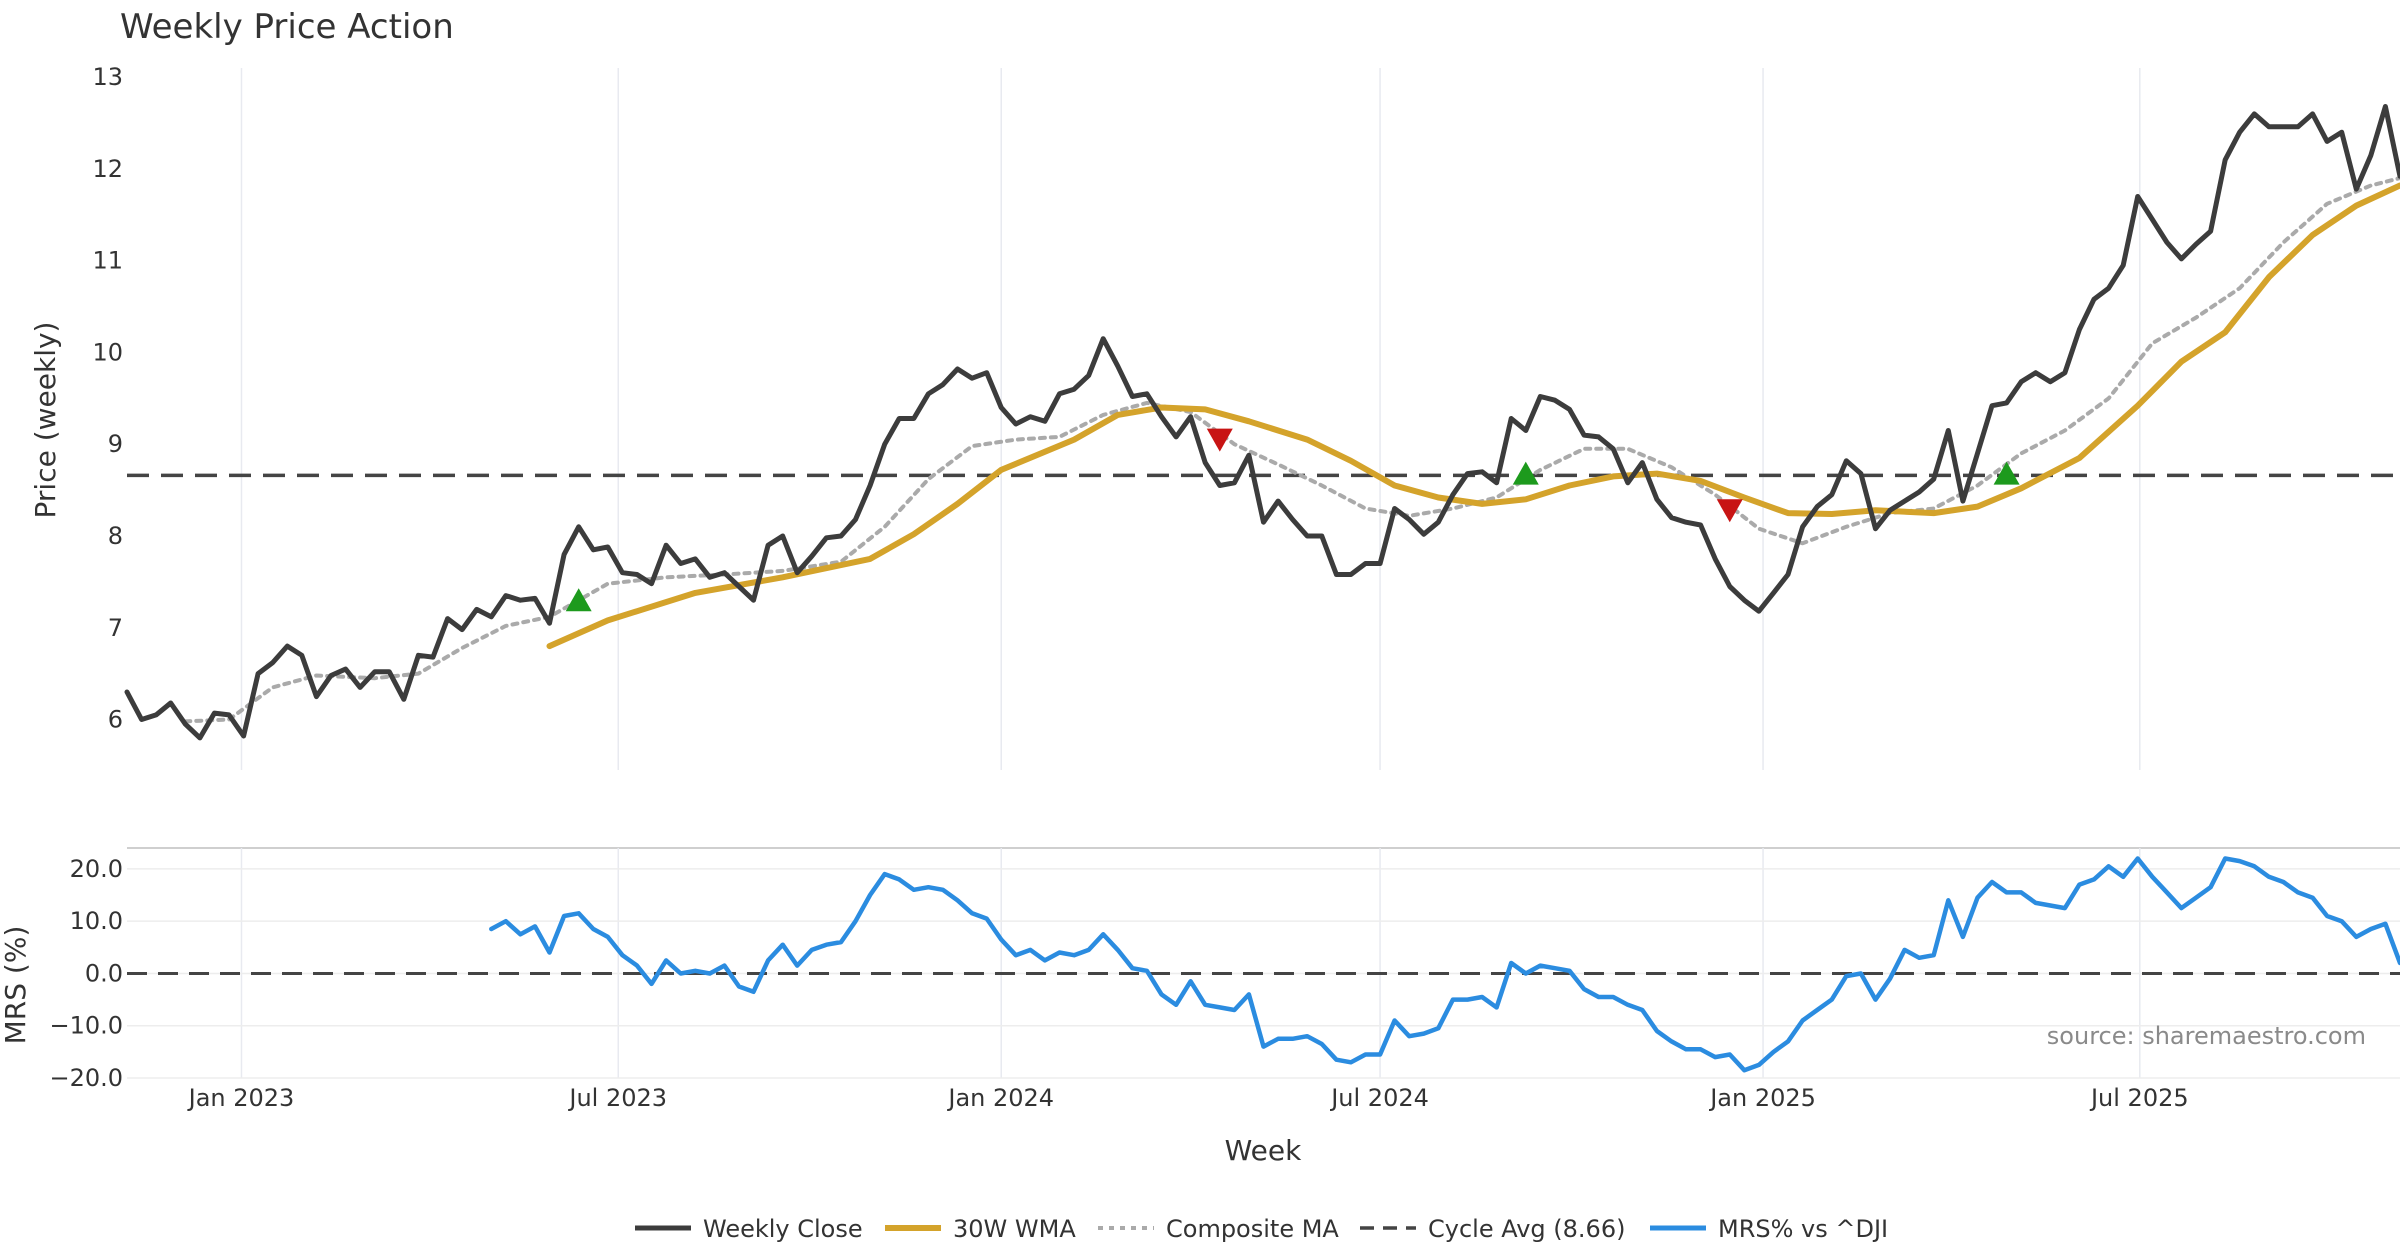 This screenshot has height=1260, width=2400. Describe the element at coordinates (2139, 1098) in the screenshot. I see `x-tick-label: Jul 2025` at that location.